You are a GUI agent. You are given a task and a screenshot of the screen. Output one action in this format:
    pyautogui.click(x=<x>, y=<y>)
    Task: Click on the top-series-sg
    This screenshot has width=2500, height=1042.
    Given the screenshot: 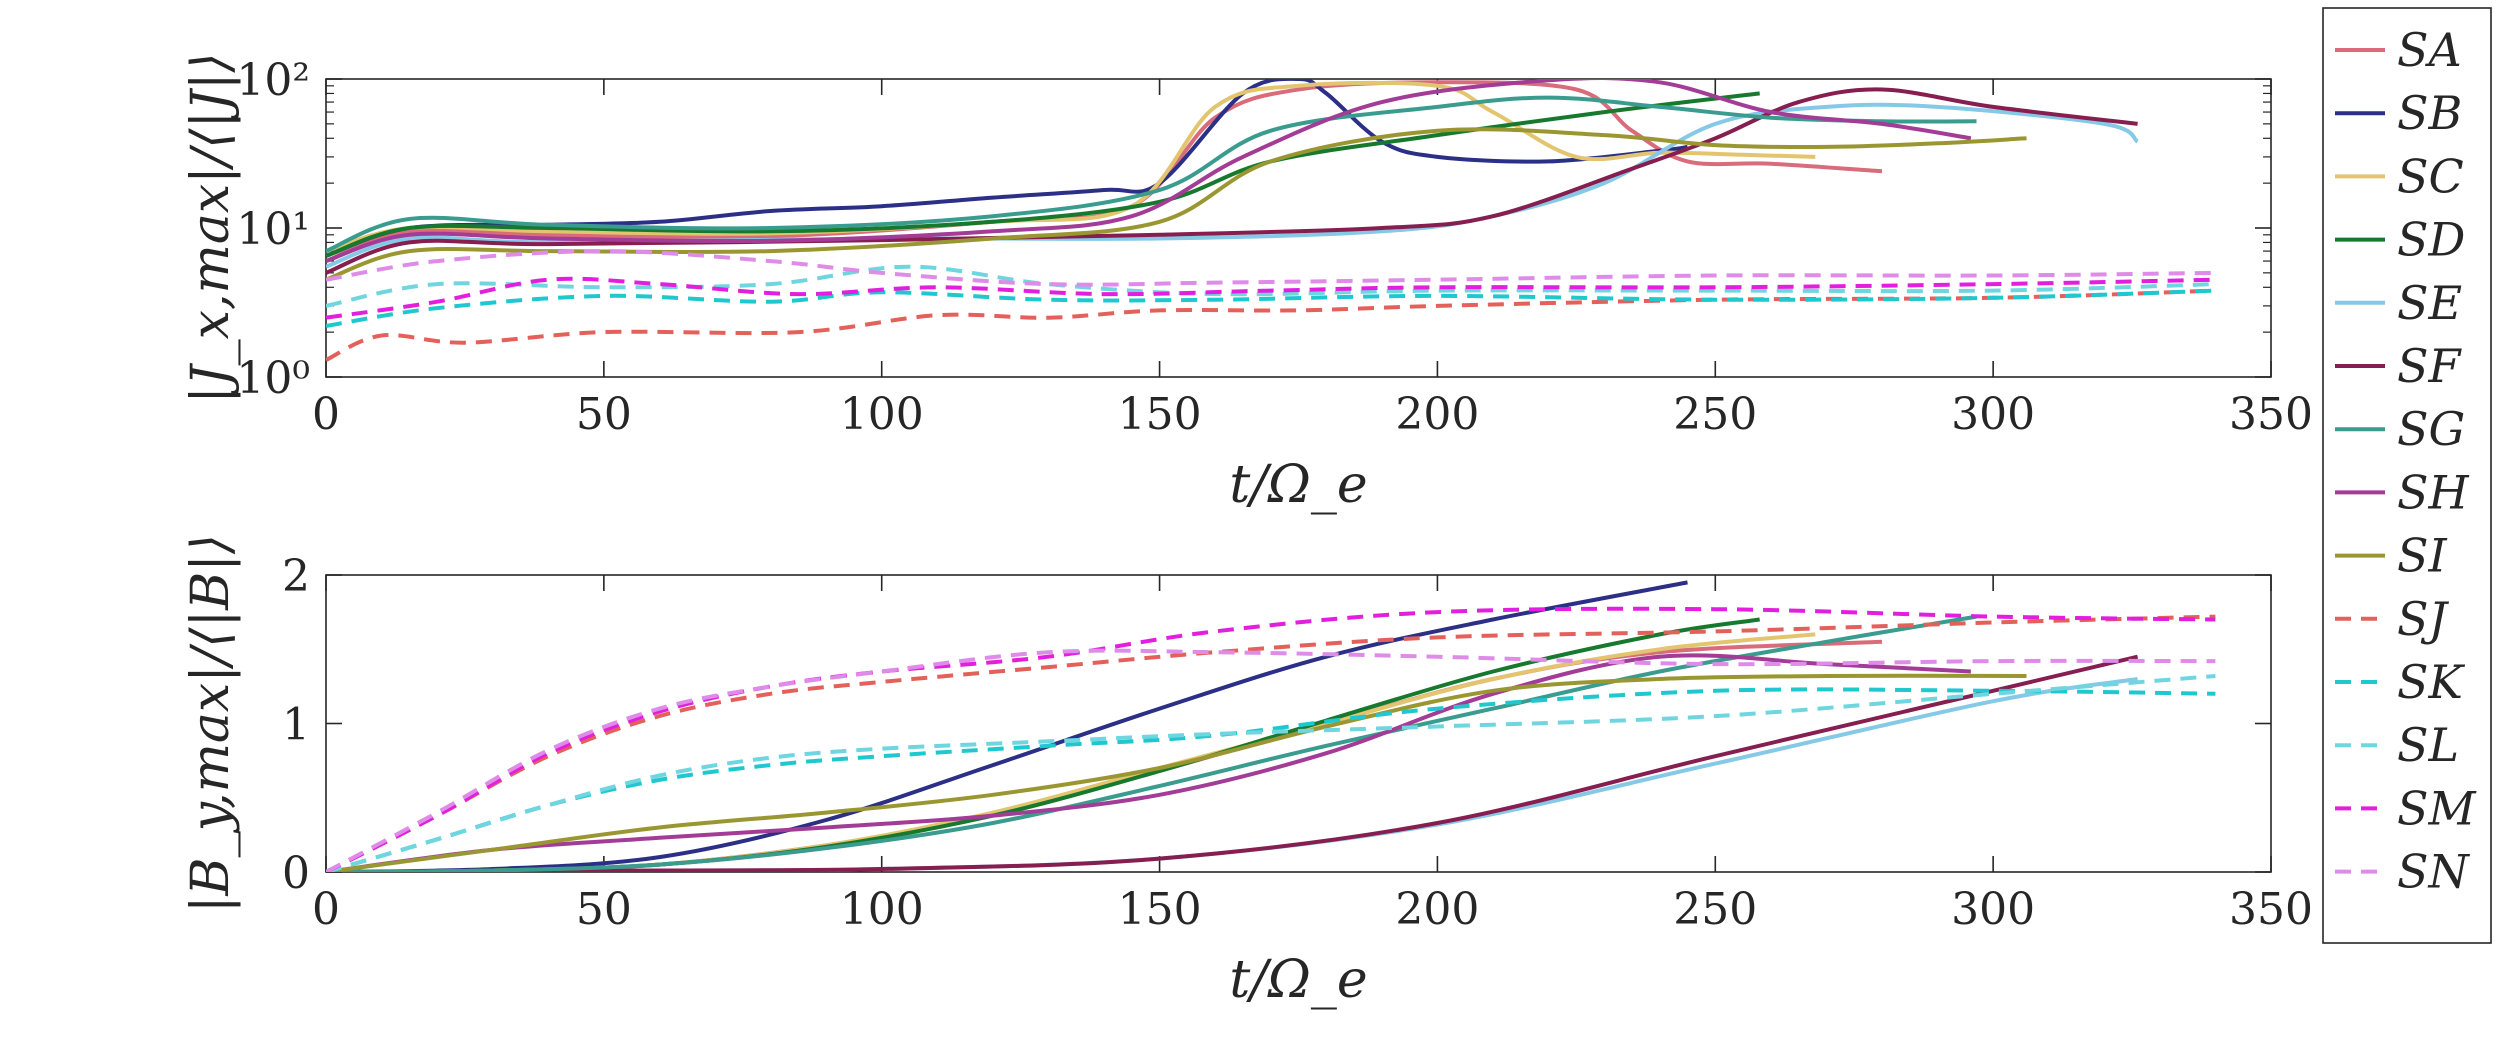 What is the action you would take?
    pyautogui.click(x=1151, y=174)
    